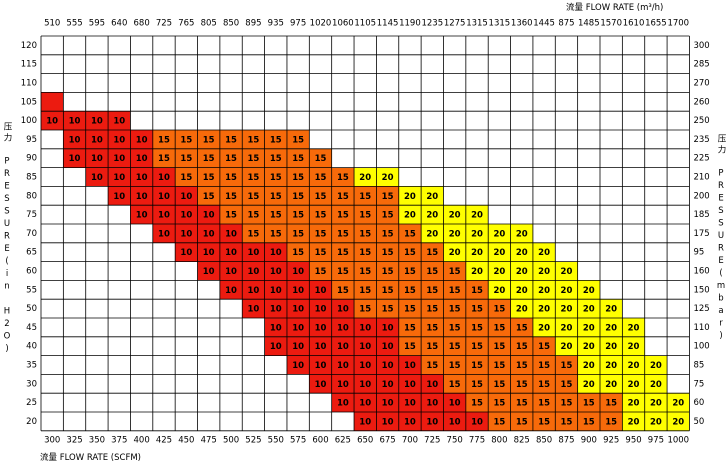 The image size is (727, 463). Describe the element at coordinates (365, 24) in the screenshot. I see `top-axis-label: 1105` at that location.